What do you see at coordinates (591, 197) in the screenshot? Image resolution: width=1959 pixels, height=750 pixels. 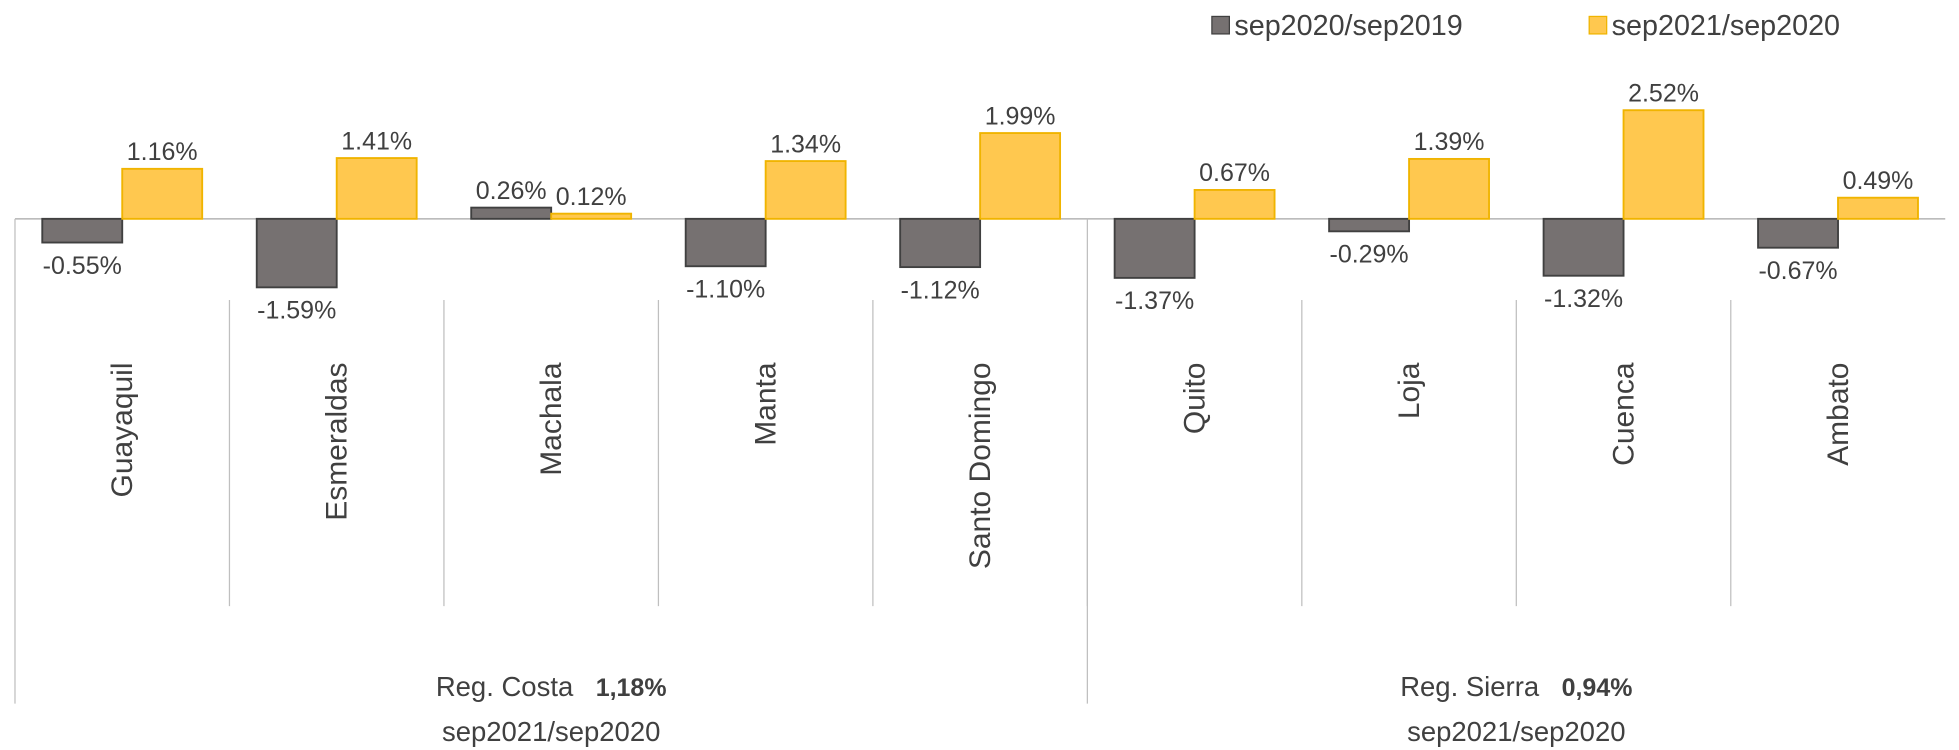 I see `data-label: 0.12%` at bounding box center [591, 197].